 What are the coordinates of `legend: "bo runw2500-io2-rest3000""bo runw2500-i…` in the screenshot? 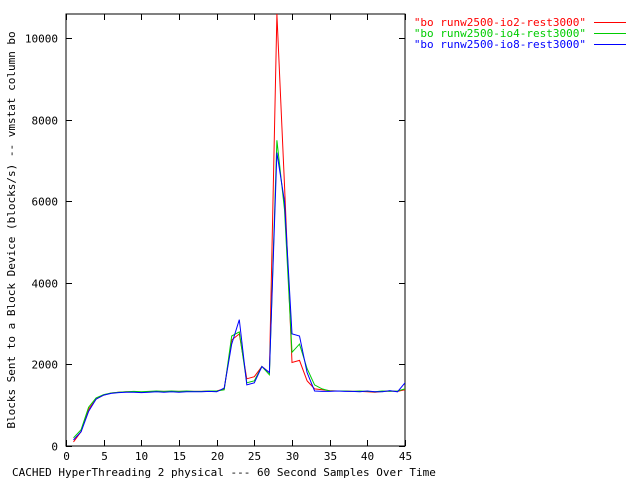 It's located at (520, 33).